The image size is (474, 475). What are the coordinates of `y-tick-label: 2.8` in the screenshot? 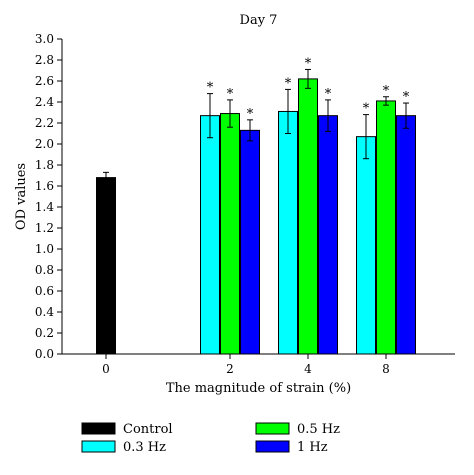 It's located at (44, 60).